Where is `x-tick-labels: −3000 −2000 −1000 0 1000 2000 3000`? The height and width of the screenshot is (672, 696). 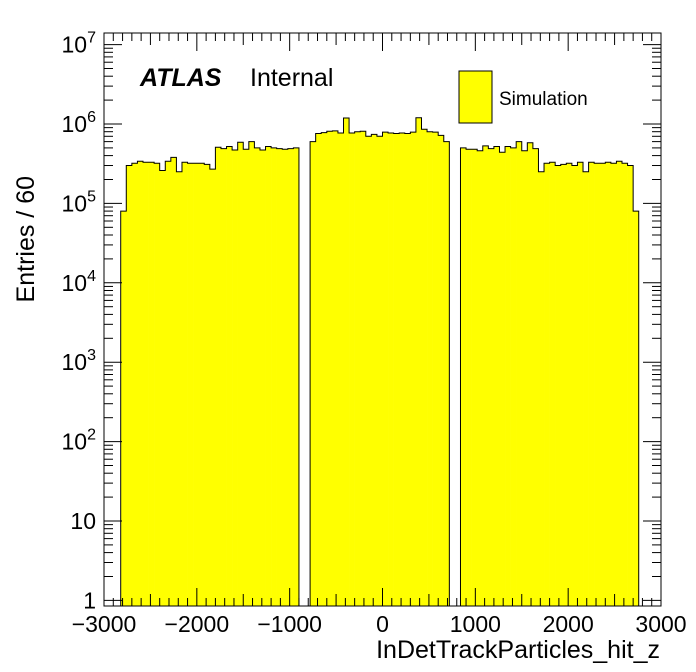
x-tick-labels: −3000 −2000 −1000 0 1000 2000 3000 is located at coordinates (379, 624).